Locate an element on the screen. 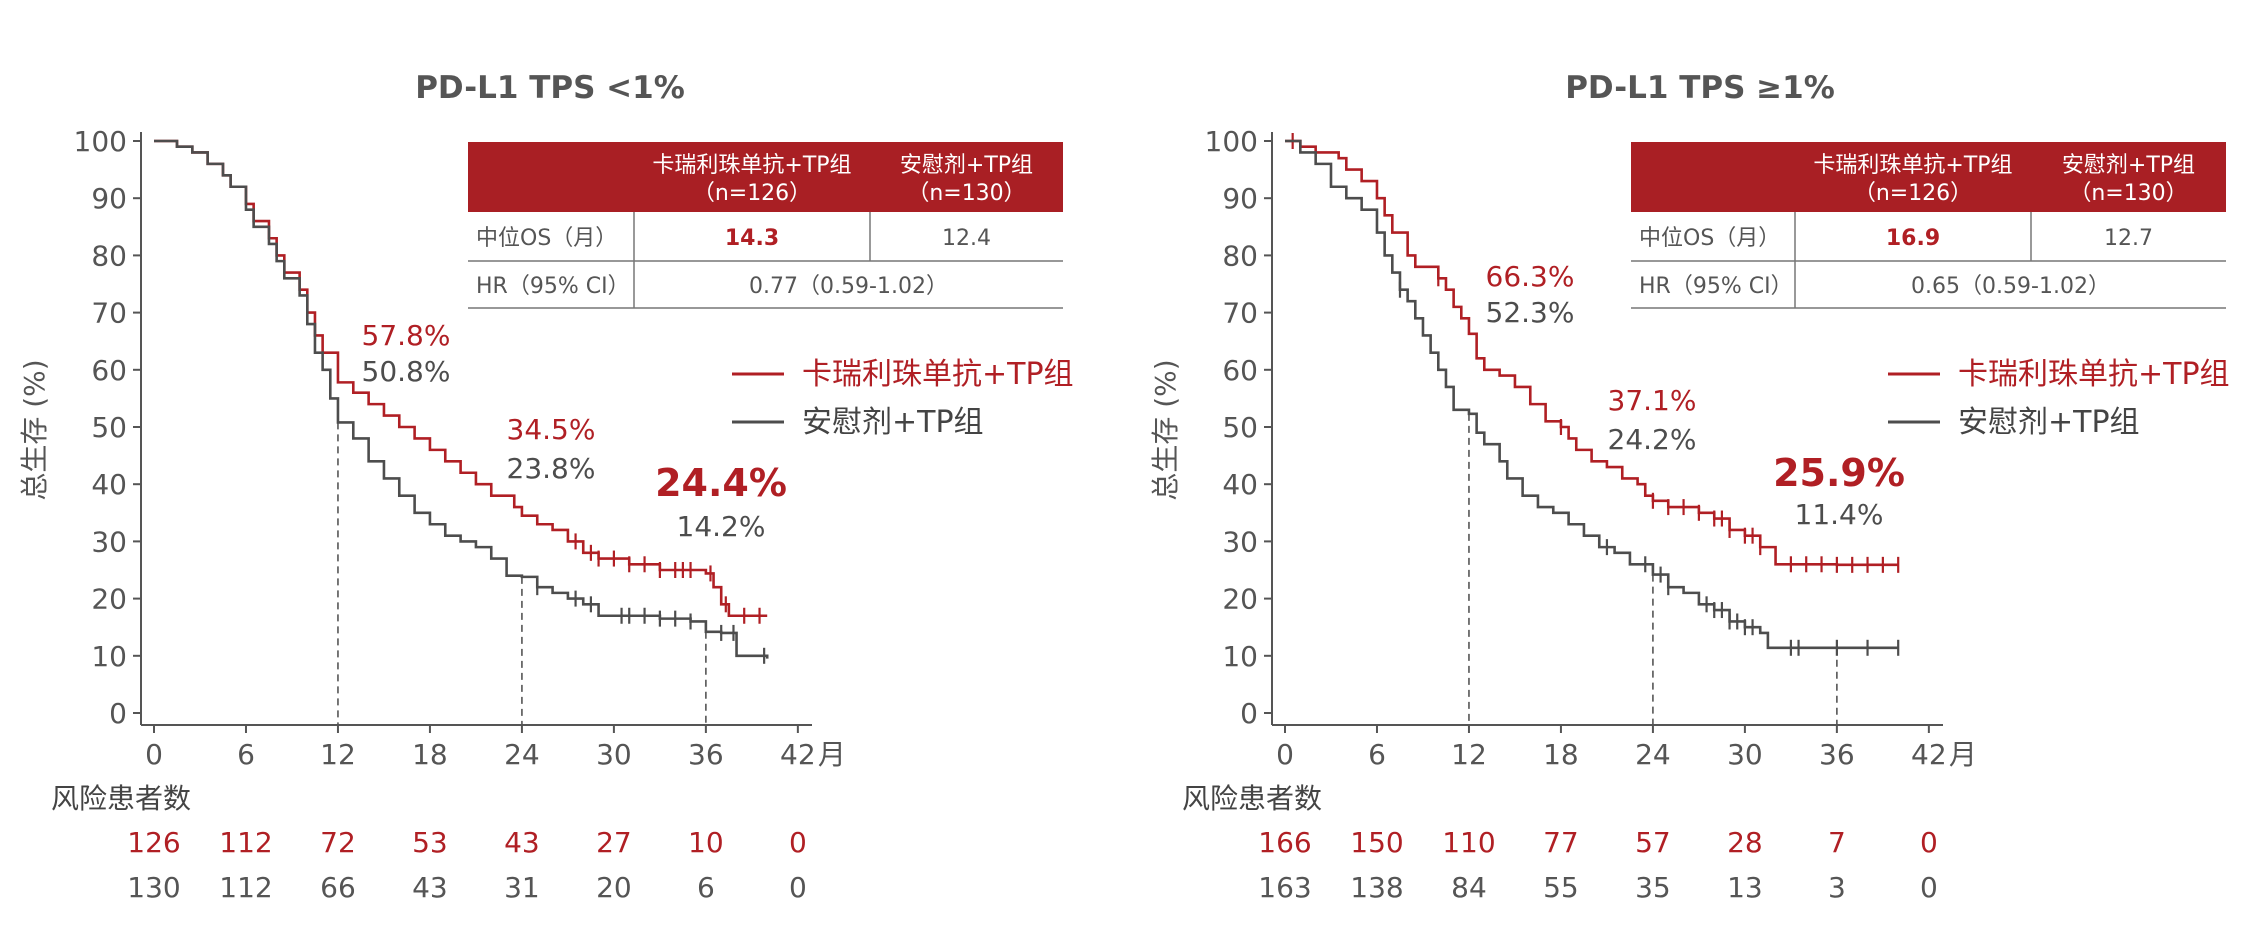 This screenshot has width=2262, height=930. landmark-control-rate: 52.3% is located at coordinates (1530, 312).